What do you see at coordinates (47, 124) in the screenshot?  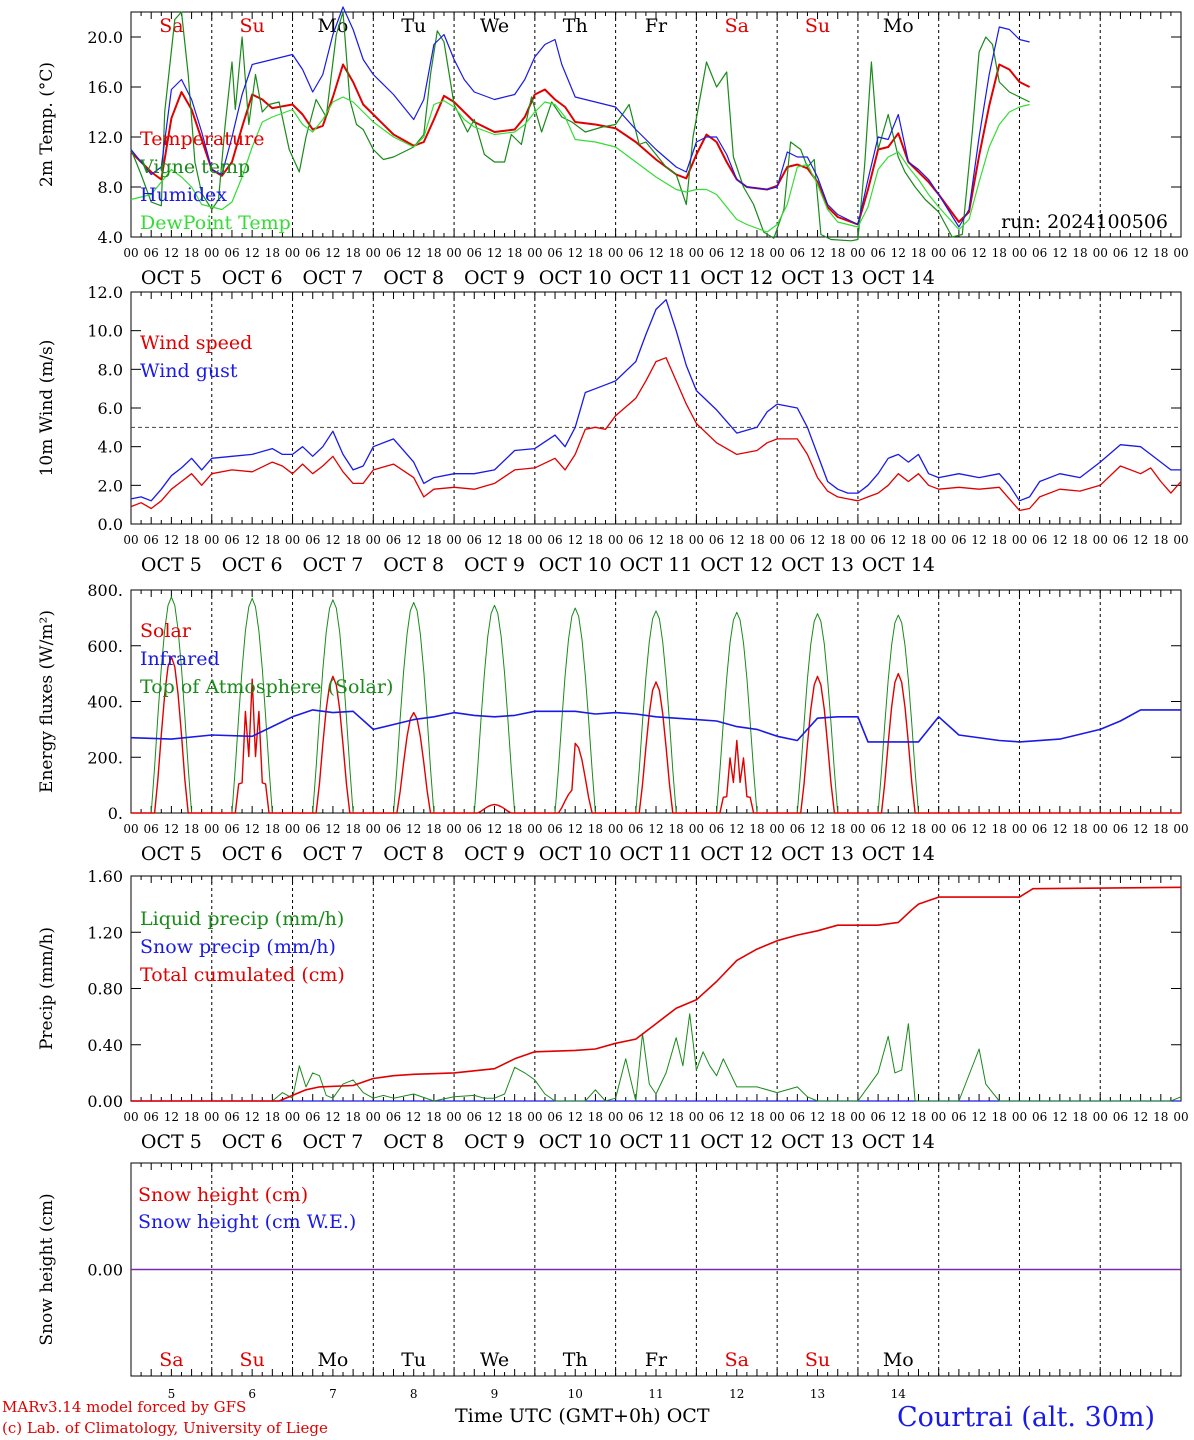 I see `y-axis-label: 2m Temp. (°C)` at bounding box center [47, 124].